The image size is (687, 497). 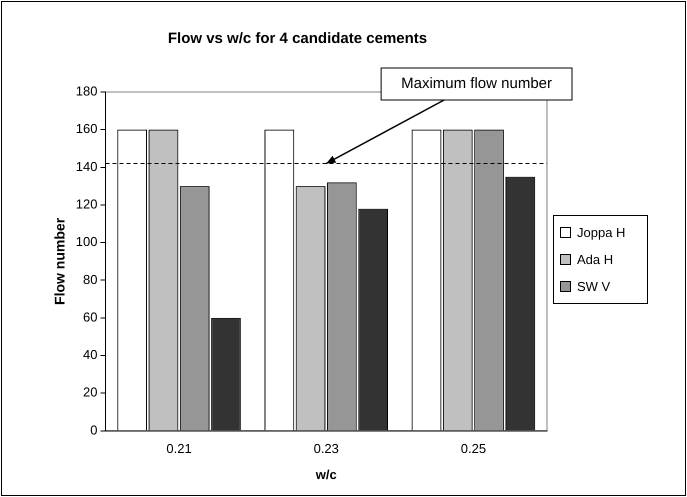 I want to click on y-tick-label: 120, so click(x=87, y=204).